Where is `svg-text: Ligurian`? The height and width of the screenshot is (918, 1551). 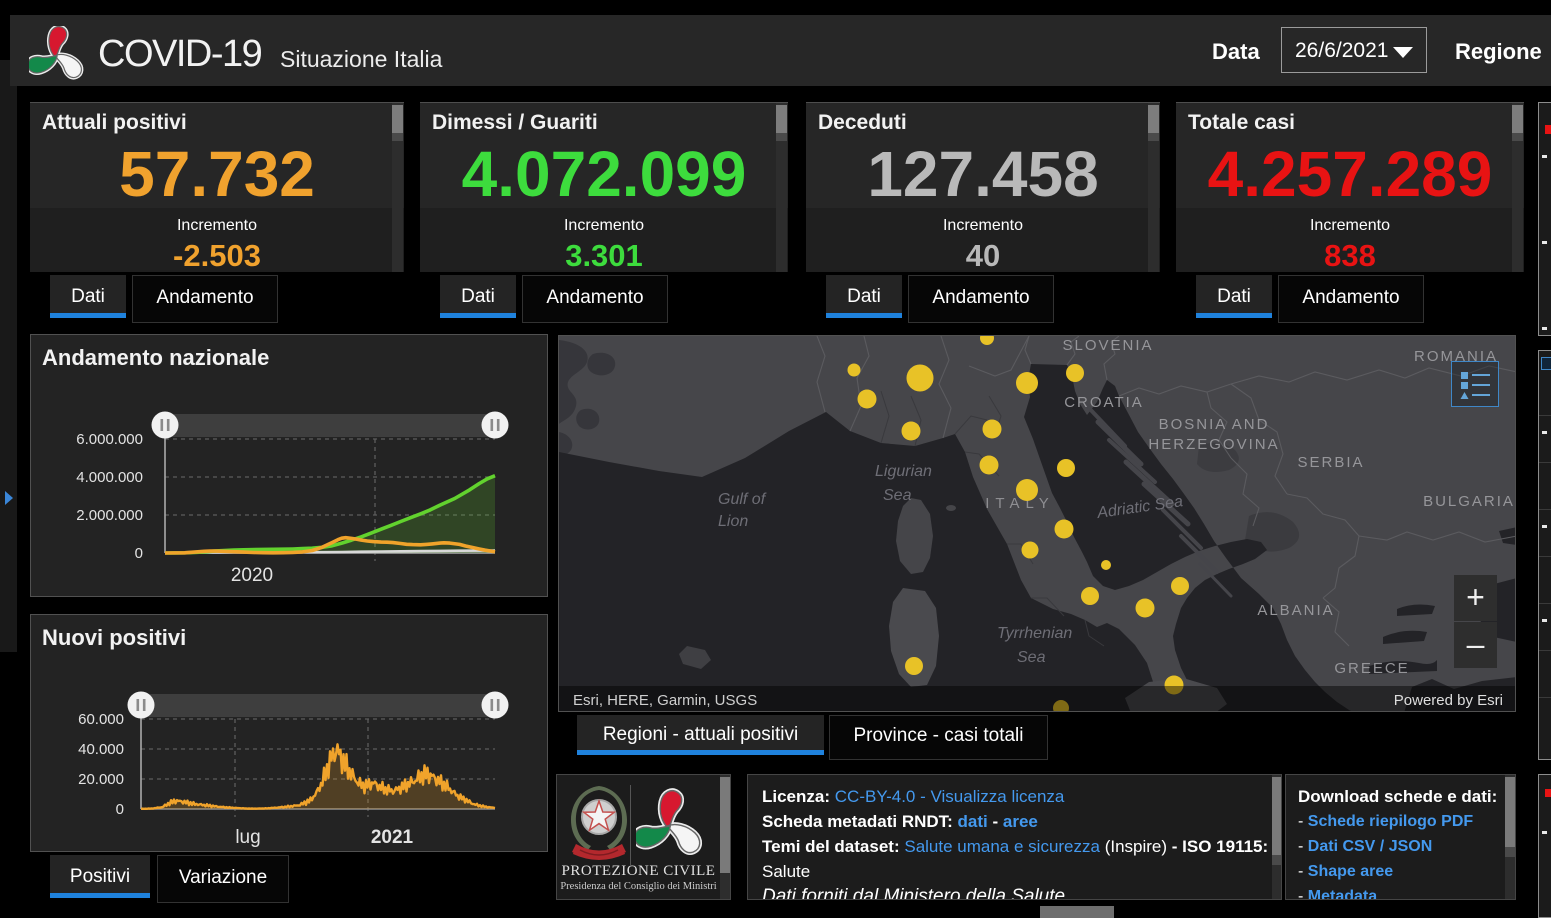 svg-text: Ligurian is located at coordinates (903, 471).